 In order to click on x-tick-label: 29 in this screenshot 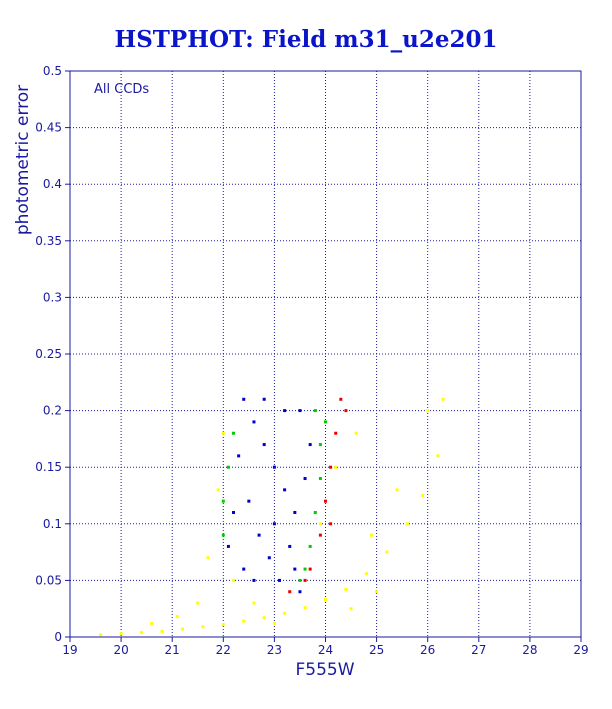, I will do `click(580, 650)`.